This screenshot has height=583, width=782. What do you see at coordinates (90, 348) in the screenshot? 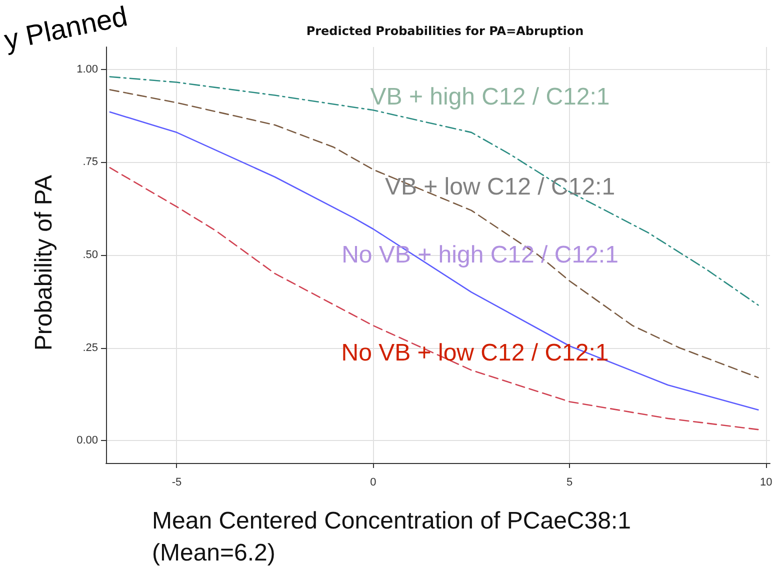
I see `y-tick-label: .25` at bounding box center [90, 348].